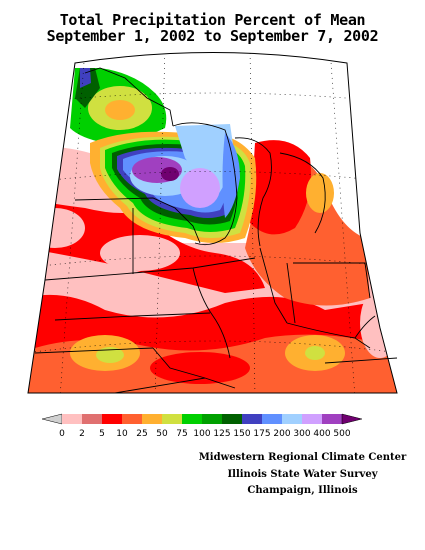  I want to click on legend-label: 10, so click(122, 434).